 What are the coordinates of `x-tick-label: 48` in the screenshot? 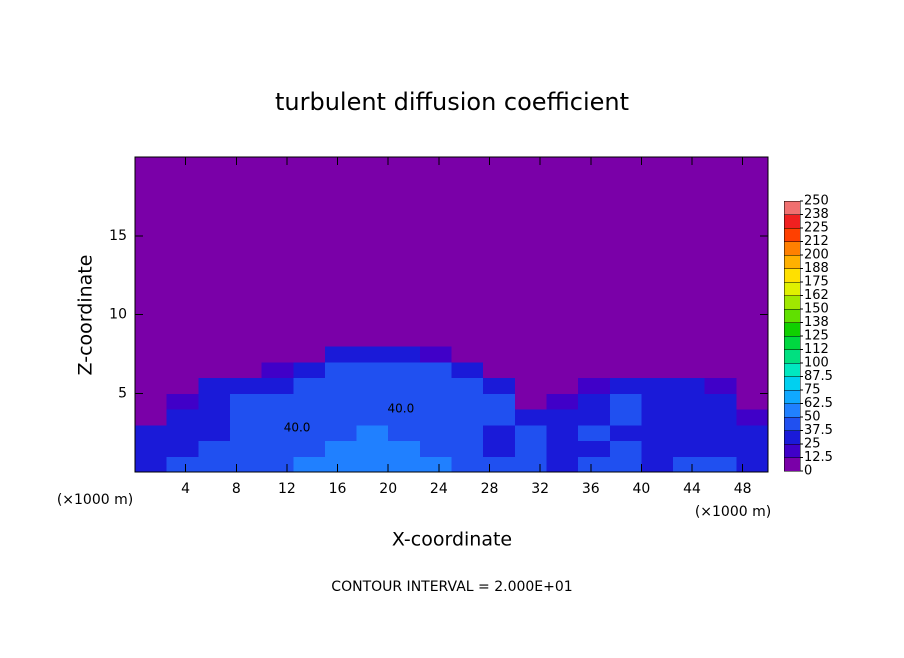 It's located at (743, 489).